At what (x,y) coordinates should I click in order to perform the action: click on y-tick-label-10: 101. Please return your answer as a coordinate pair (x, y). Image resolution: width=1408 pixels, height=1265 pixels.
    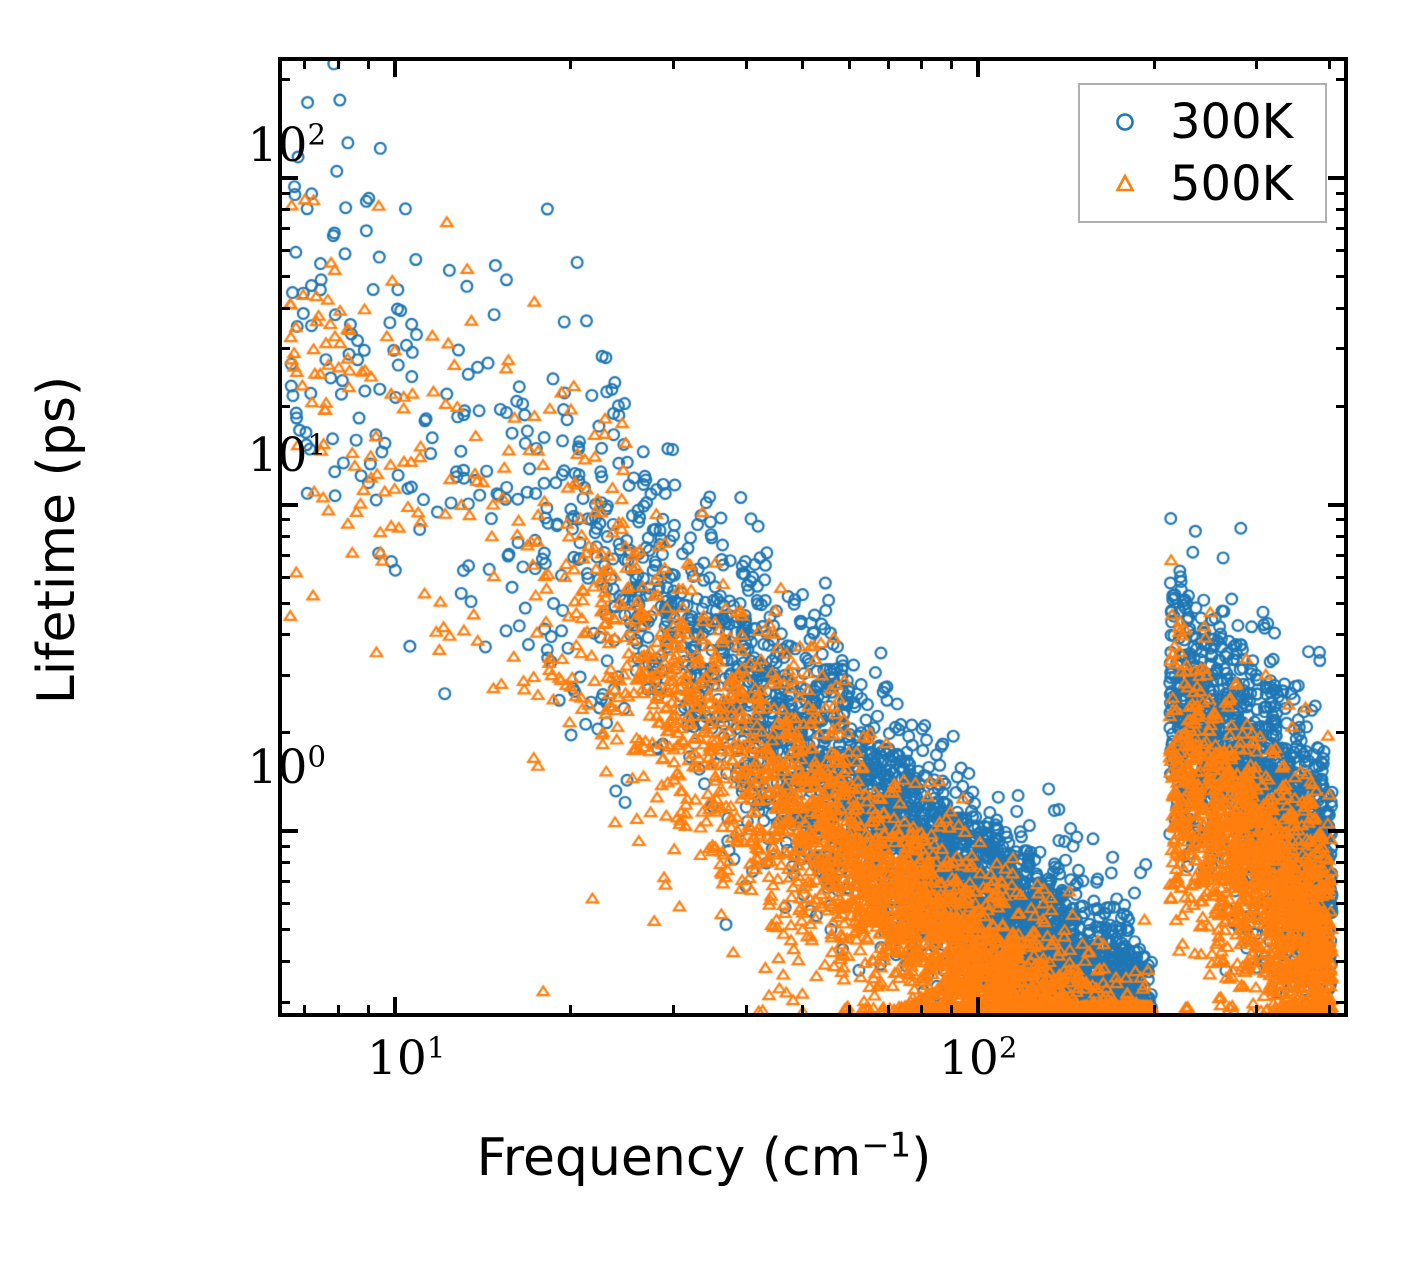
    Looking at the image, I should click on (286, 455).